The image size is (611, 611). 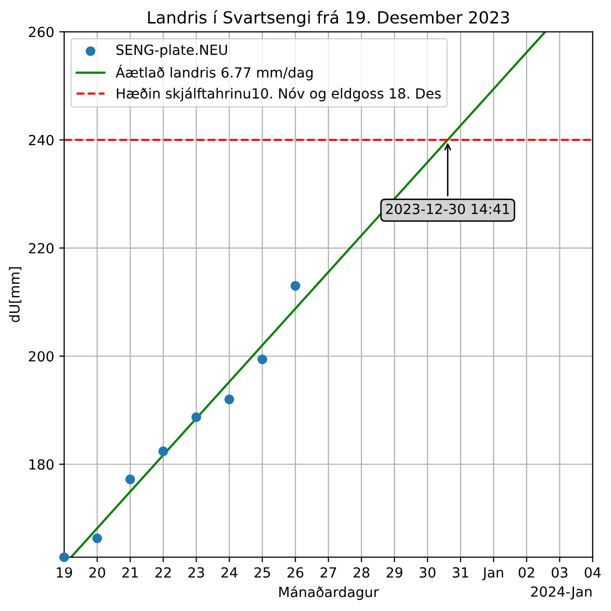 What do you see at coordinates (278, 94) in the screenshot?
I see `legend-label: Hæðin skjálftahrinu10. Nóv og eldgoss 18. Des` at bounding box center [278, 94].